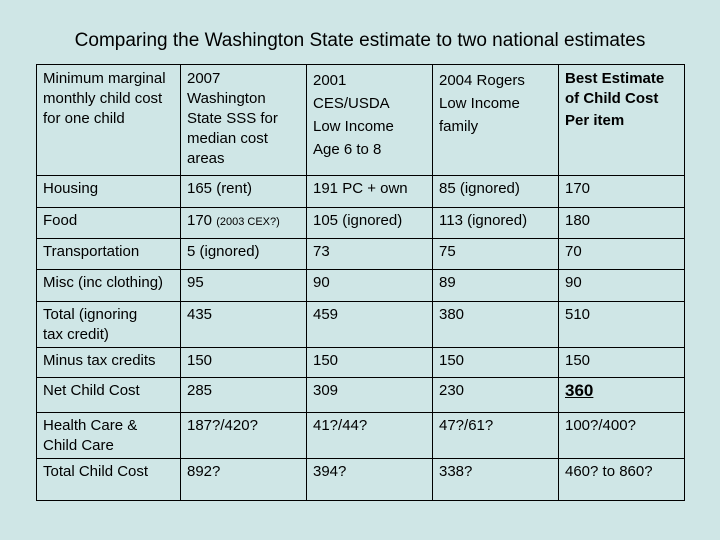  I want to click on row-label-line: Total (ignoring, so click(90, 314).